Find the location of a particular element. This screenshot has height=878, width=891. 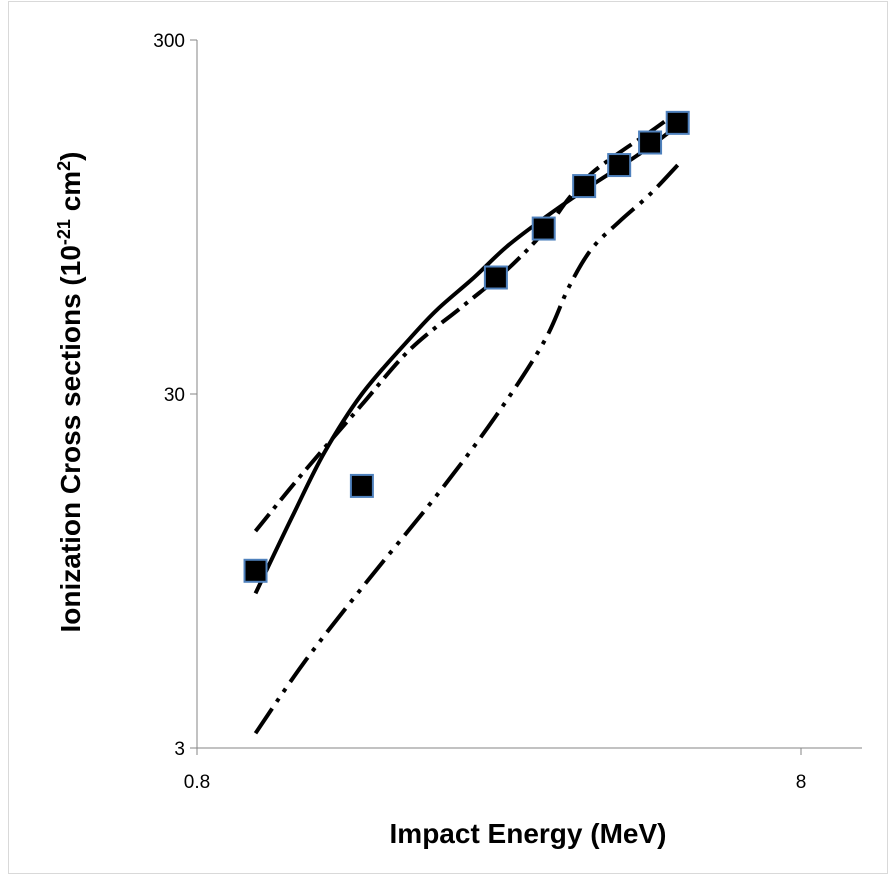

y-axis-title-middle: cm is located at coordinates (70, 195).